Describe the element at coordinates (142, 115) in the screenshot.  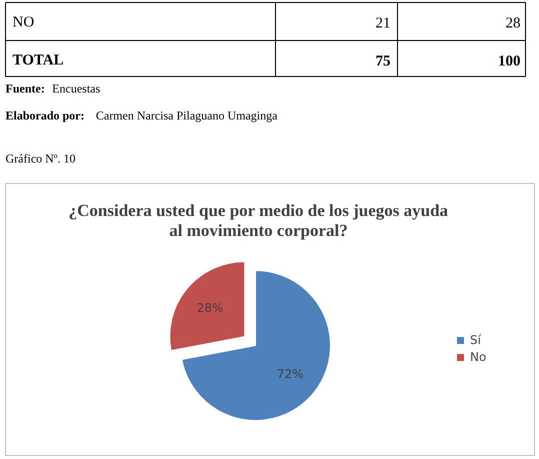
I see `text: Elaborado por: Carmen Narcisa Pilaguano Umaginga` at that location.